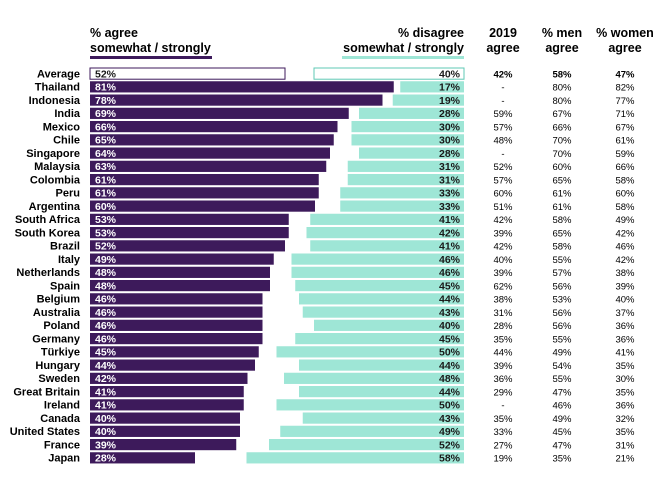 Image resolution: width=670 pixels, height=486 pixels. I want to click on agree-value-label: 78%, so click(106, 101).